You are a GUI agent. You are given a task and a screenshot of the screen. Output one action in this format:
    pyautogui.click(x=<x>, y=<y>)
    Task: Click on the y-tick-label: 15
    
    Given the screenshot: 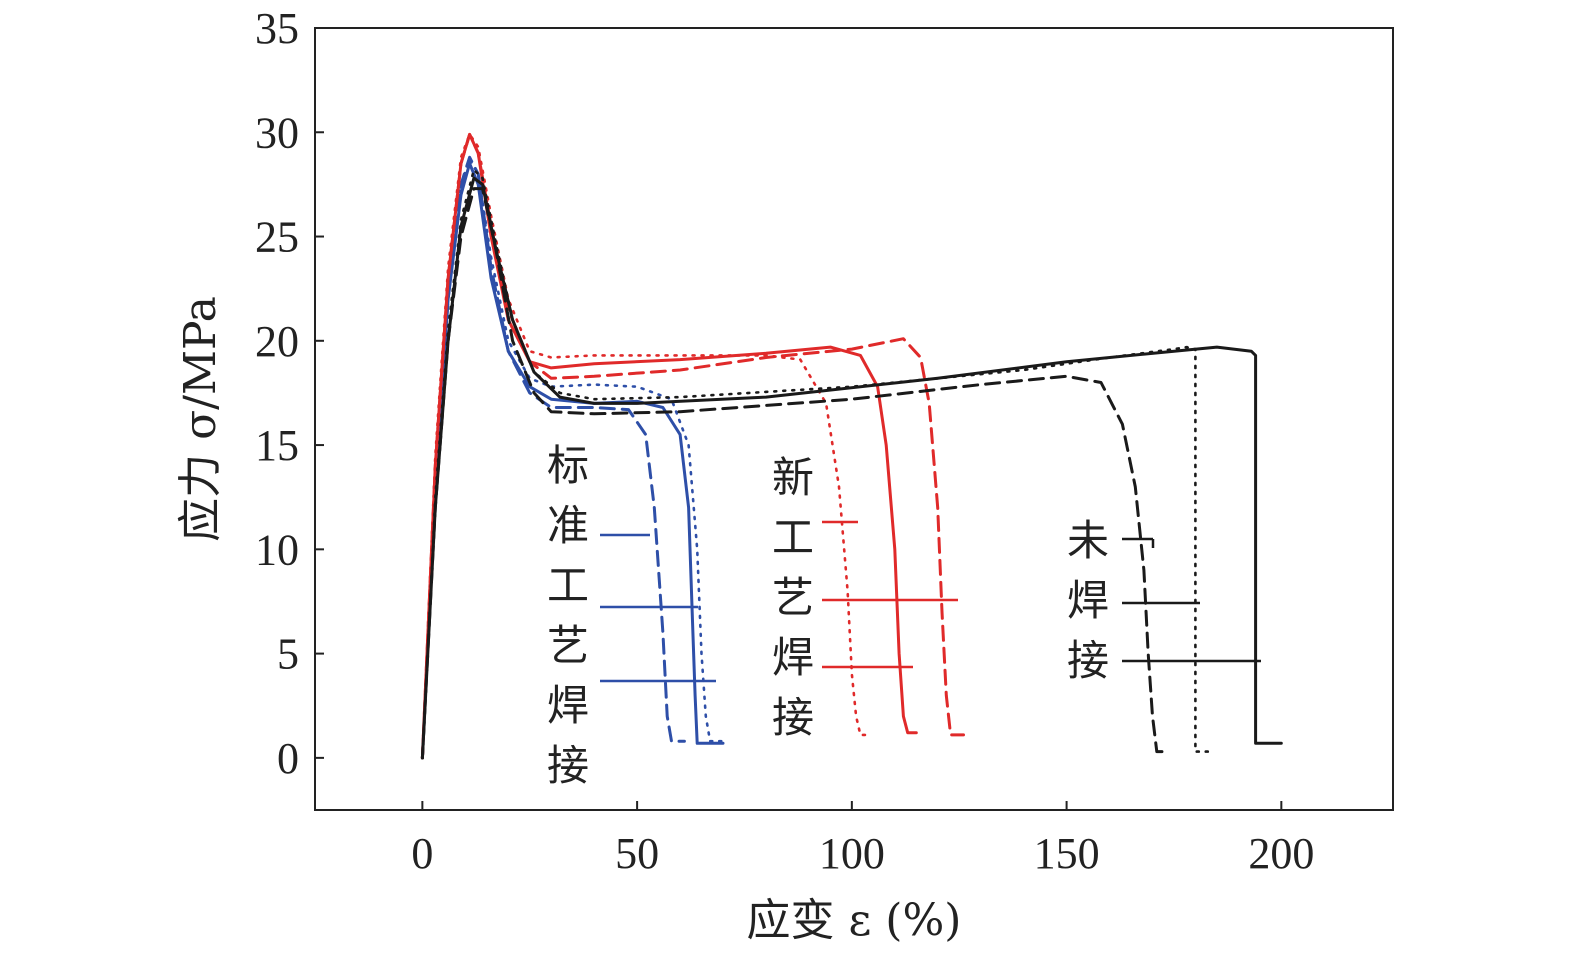 What is the action you would take?
    pyautogui.click(x=277, y=445)
    